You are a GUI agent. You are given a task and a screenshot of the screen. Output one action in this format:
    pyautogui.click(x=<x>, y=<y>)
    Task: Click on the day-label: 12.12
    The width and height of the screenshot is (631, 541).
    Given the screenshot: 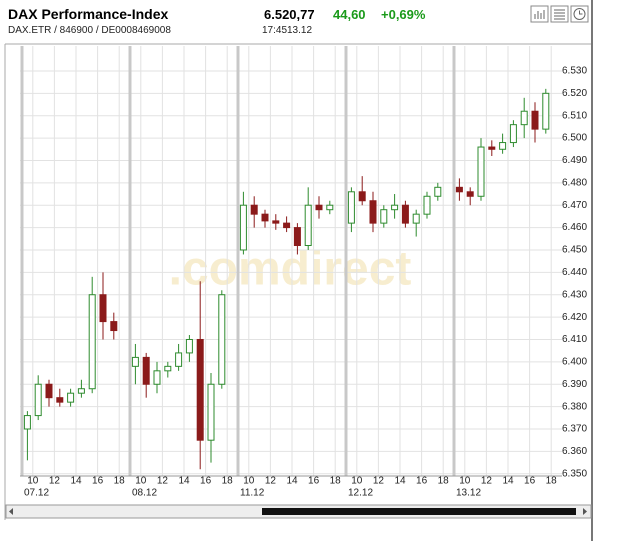 What is the action you would take?
    pyautogui.click(x=360, y=493)
    